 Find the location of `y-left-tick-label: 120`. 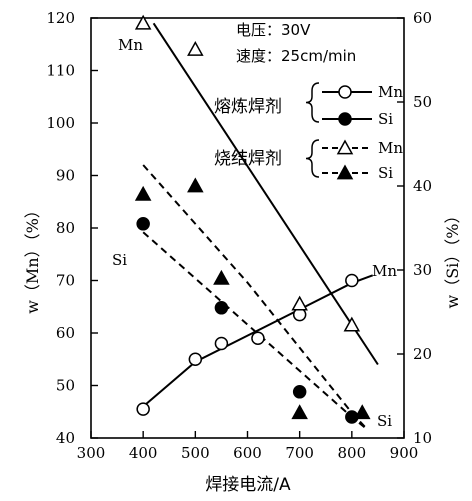

y-left-tick-label: 120 is located at coordinates (60, 18).